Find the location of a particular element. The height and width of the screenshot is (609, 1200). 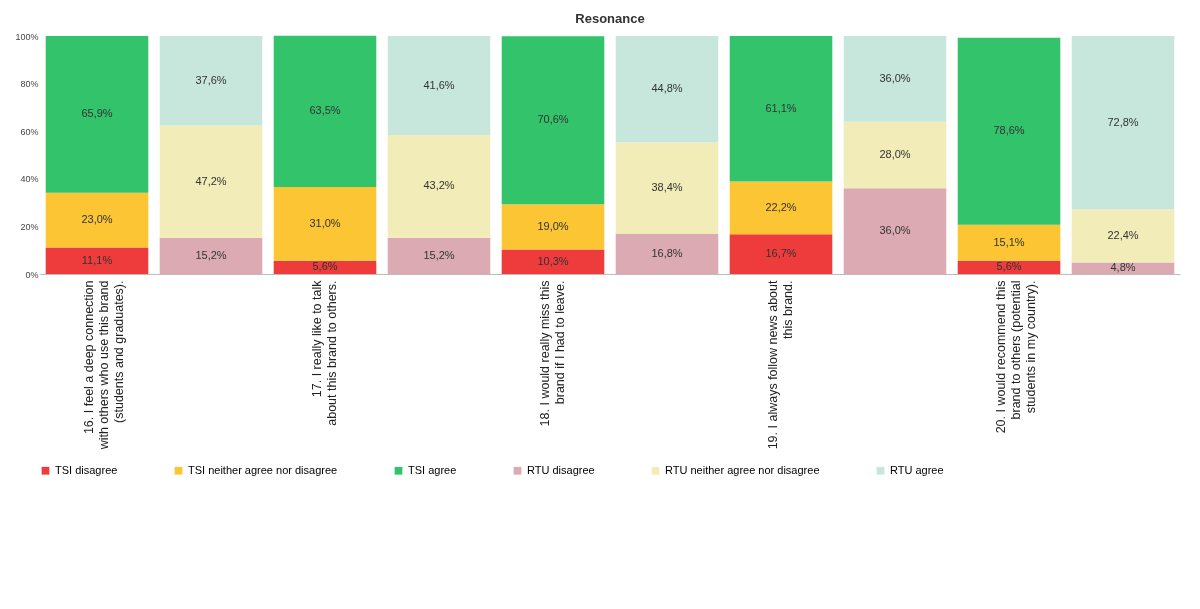

legend-label: TSI disagree is located at coordinates (86, 469).